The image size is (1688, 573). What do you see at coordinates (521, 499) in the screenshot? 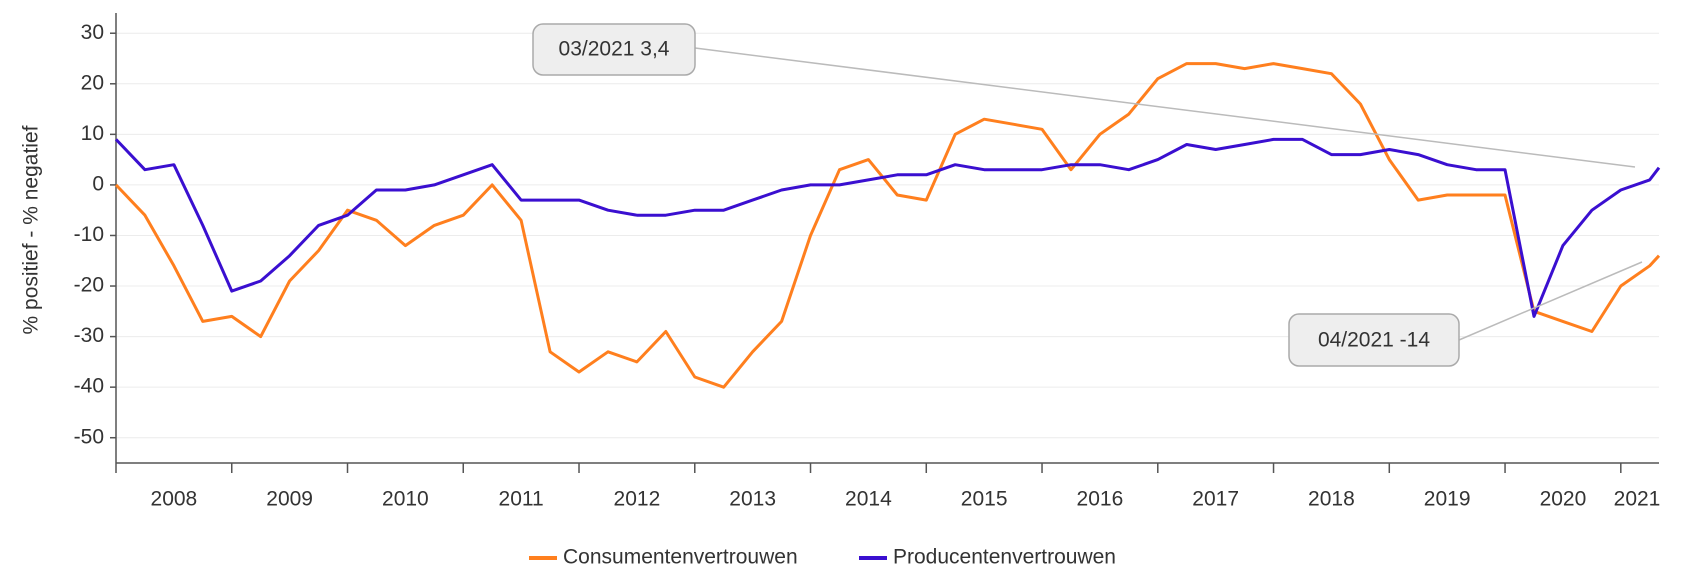
I see `x-tick-label: 2011` at bounding box center [521, 499].